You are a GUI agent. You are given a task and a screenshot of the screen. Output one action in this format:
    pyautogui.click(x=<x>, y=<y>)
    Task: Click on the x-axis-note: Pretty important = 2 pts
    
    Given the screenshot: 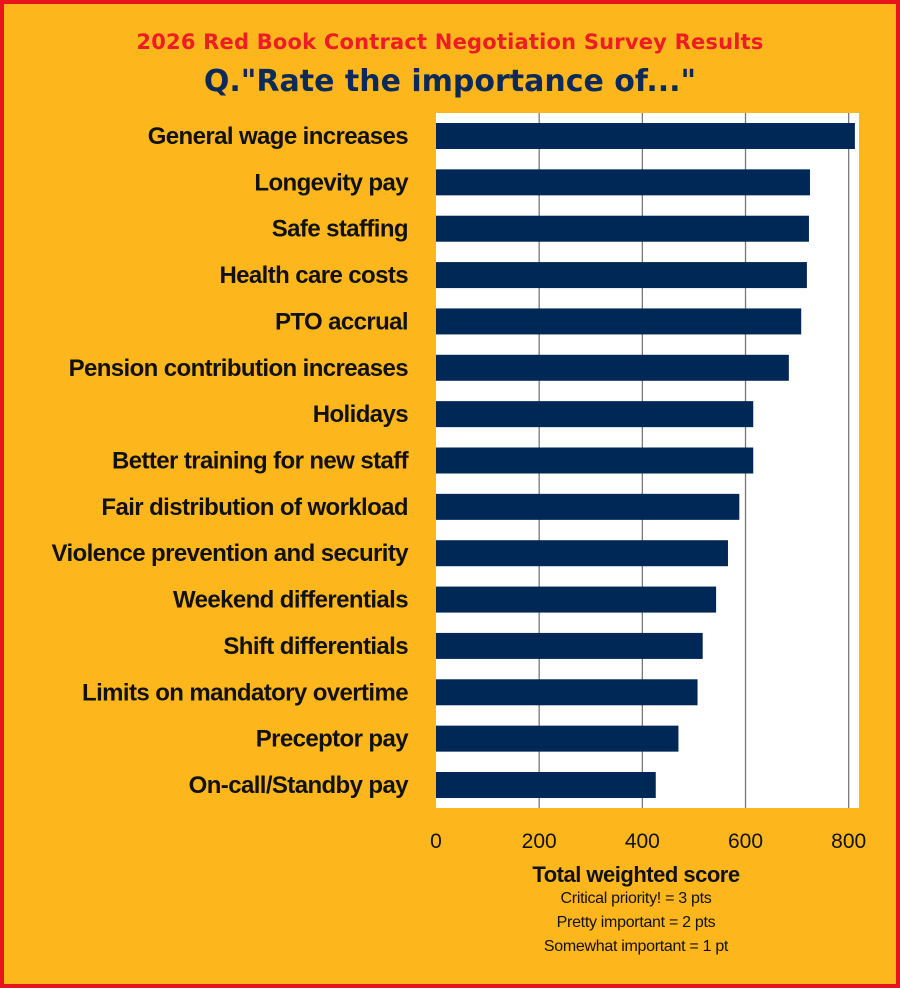 What is the action you would take?
    pyautogui.click(x=636, y=922)
    